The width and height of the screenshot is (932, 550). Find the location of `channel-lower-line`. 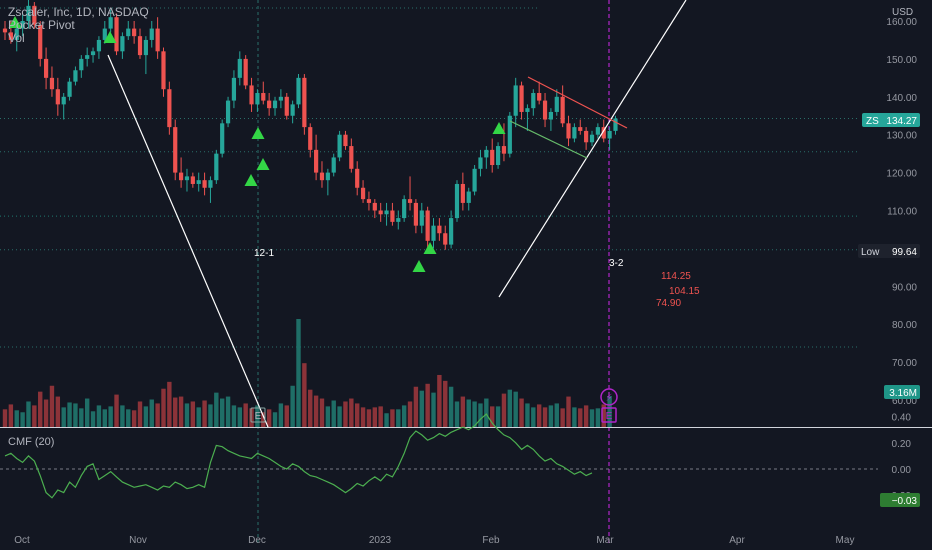

channel-lower-line is located at coordinates (548, 139).